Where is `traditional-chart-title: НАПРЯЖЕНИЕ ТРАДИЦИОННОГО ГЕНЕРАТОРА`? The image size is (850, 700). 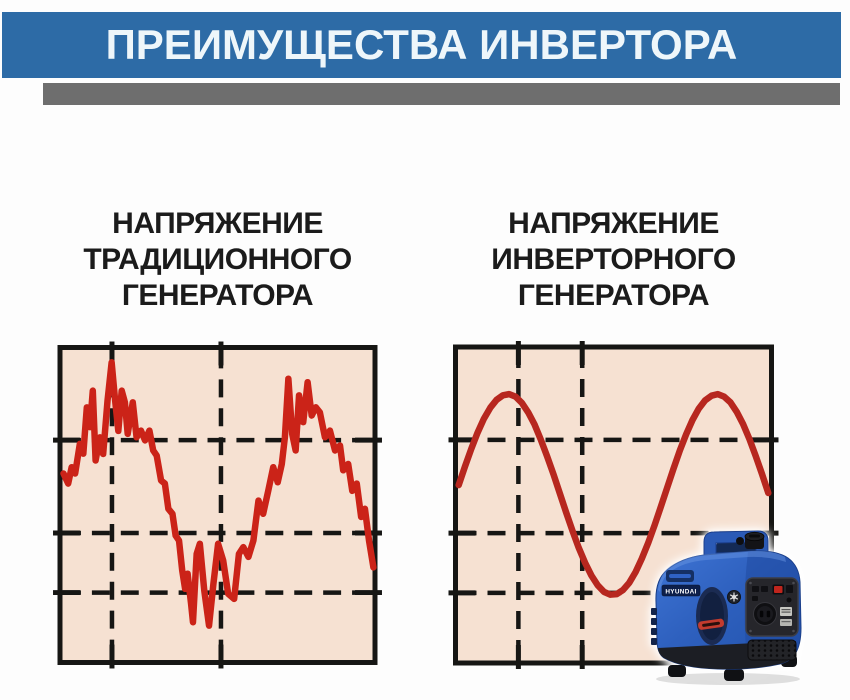
traditional-chart-title: НАПРЯЖЕНИЕ ТРАДИЦИОННОГО ГЕНЕРАТОРА is located at coordinates (217, 260).